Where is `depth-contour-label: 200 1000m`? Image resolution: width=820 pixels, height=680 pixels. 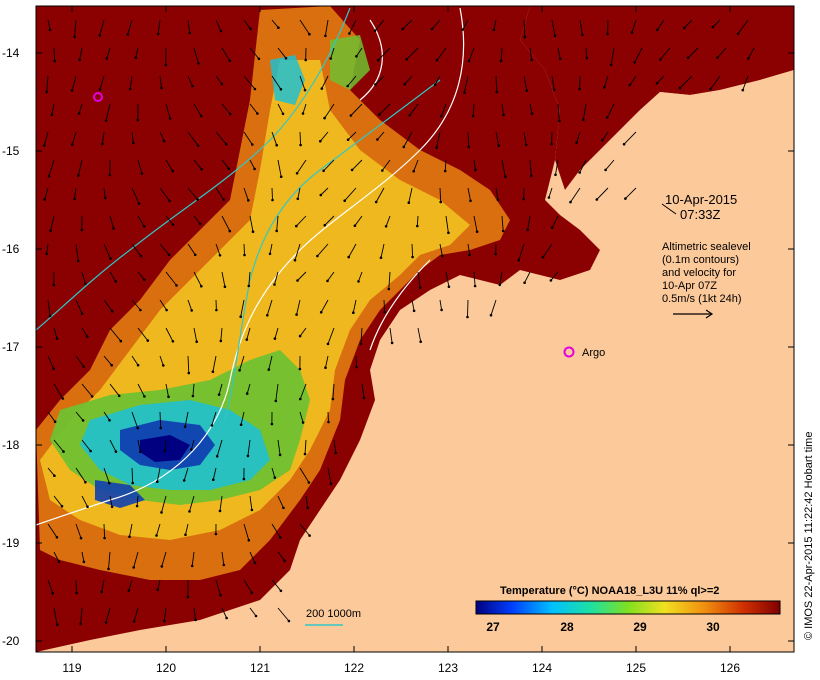 depth-contour-label: 200 1000m is located at coordinates (333, 614).